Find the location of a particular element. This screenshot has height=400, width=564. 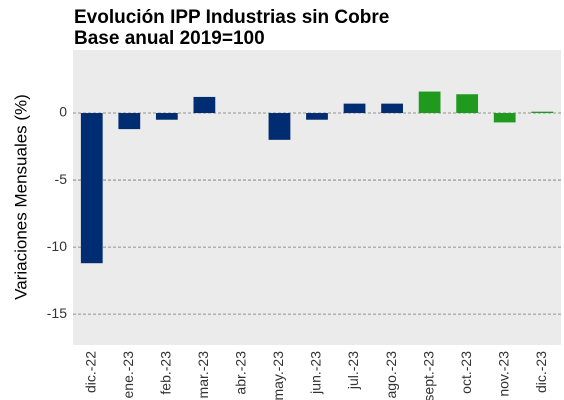

y-axis-label: Variaciones Mensuales (%) is located at coordinates (20, 197).